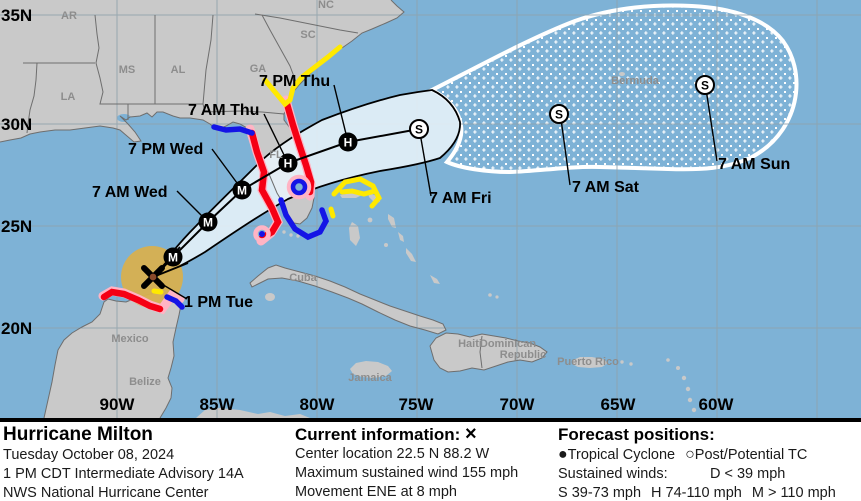 The width and height of the screenshot is (861, 501). What do you see at coordinates (748, 474) in the screenshot?
I see `wind-category-d: D < 39 mph` at bounding box center [748, 474].